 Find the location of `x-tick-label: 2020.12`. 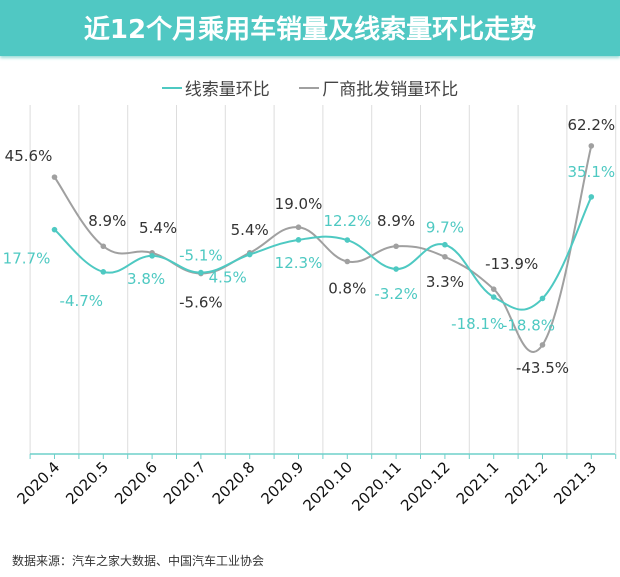

x-tick-label: 2020.12 is located at coordinates (425, 486).